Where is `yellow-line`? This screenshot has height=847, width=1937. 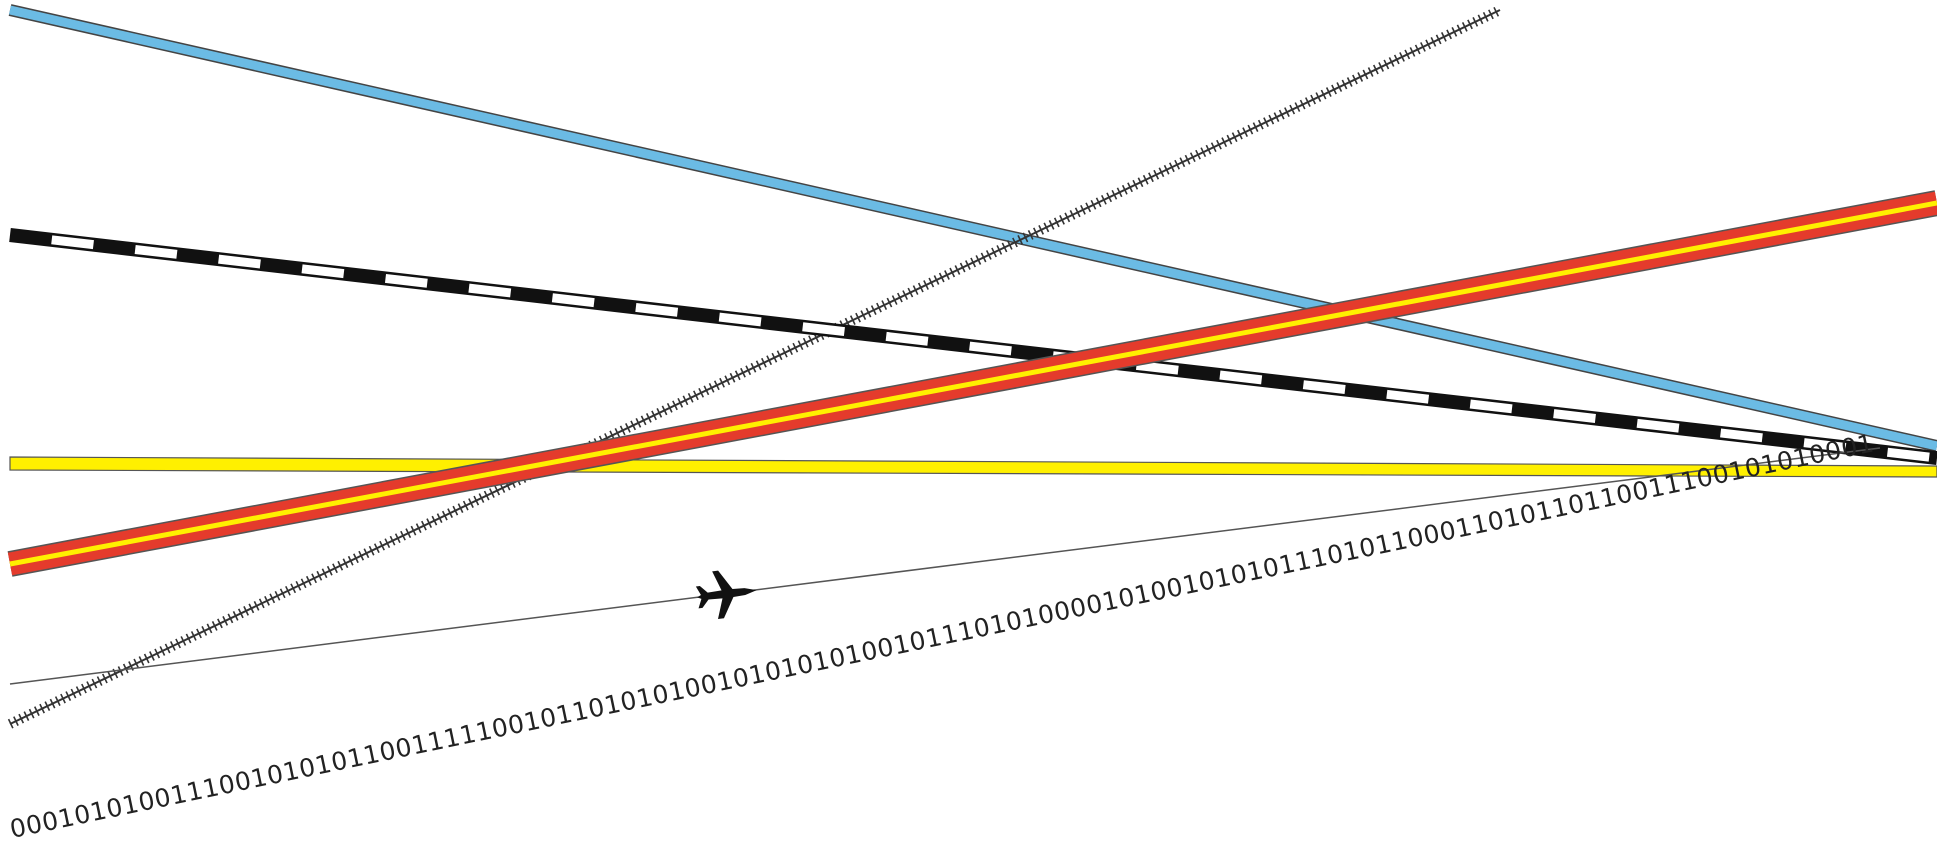 yellow-line is located at coordinates (973, 467).